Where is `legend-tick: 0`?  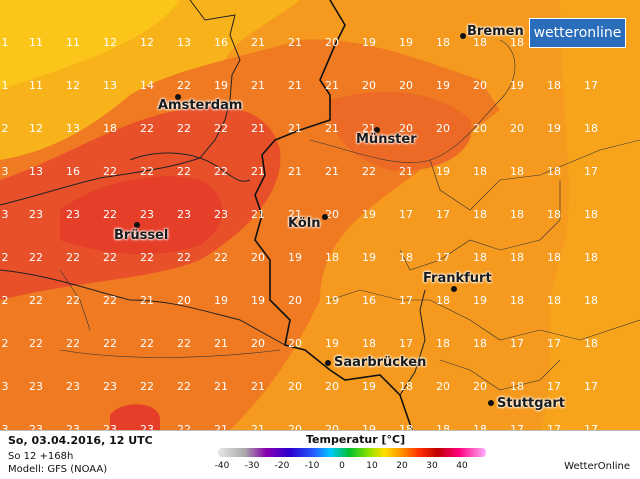 legend-tick: 0 is located at coordinates (342, 466).